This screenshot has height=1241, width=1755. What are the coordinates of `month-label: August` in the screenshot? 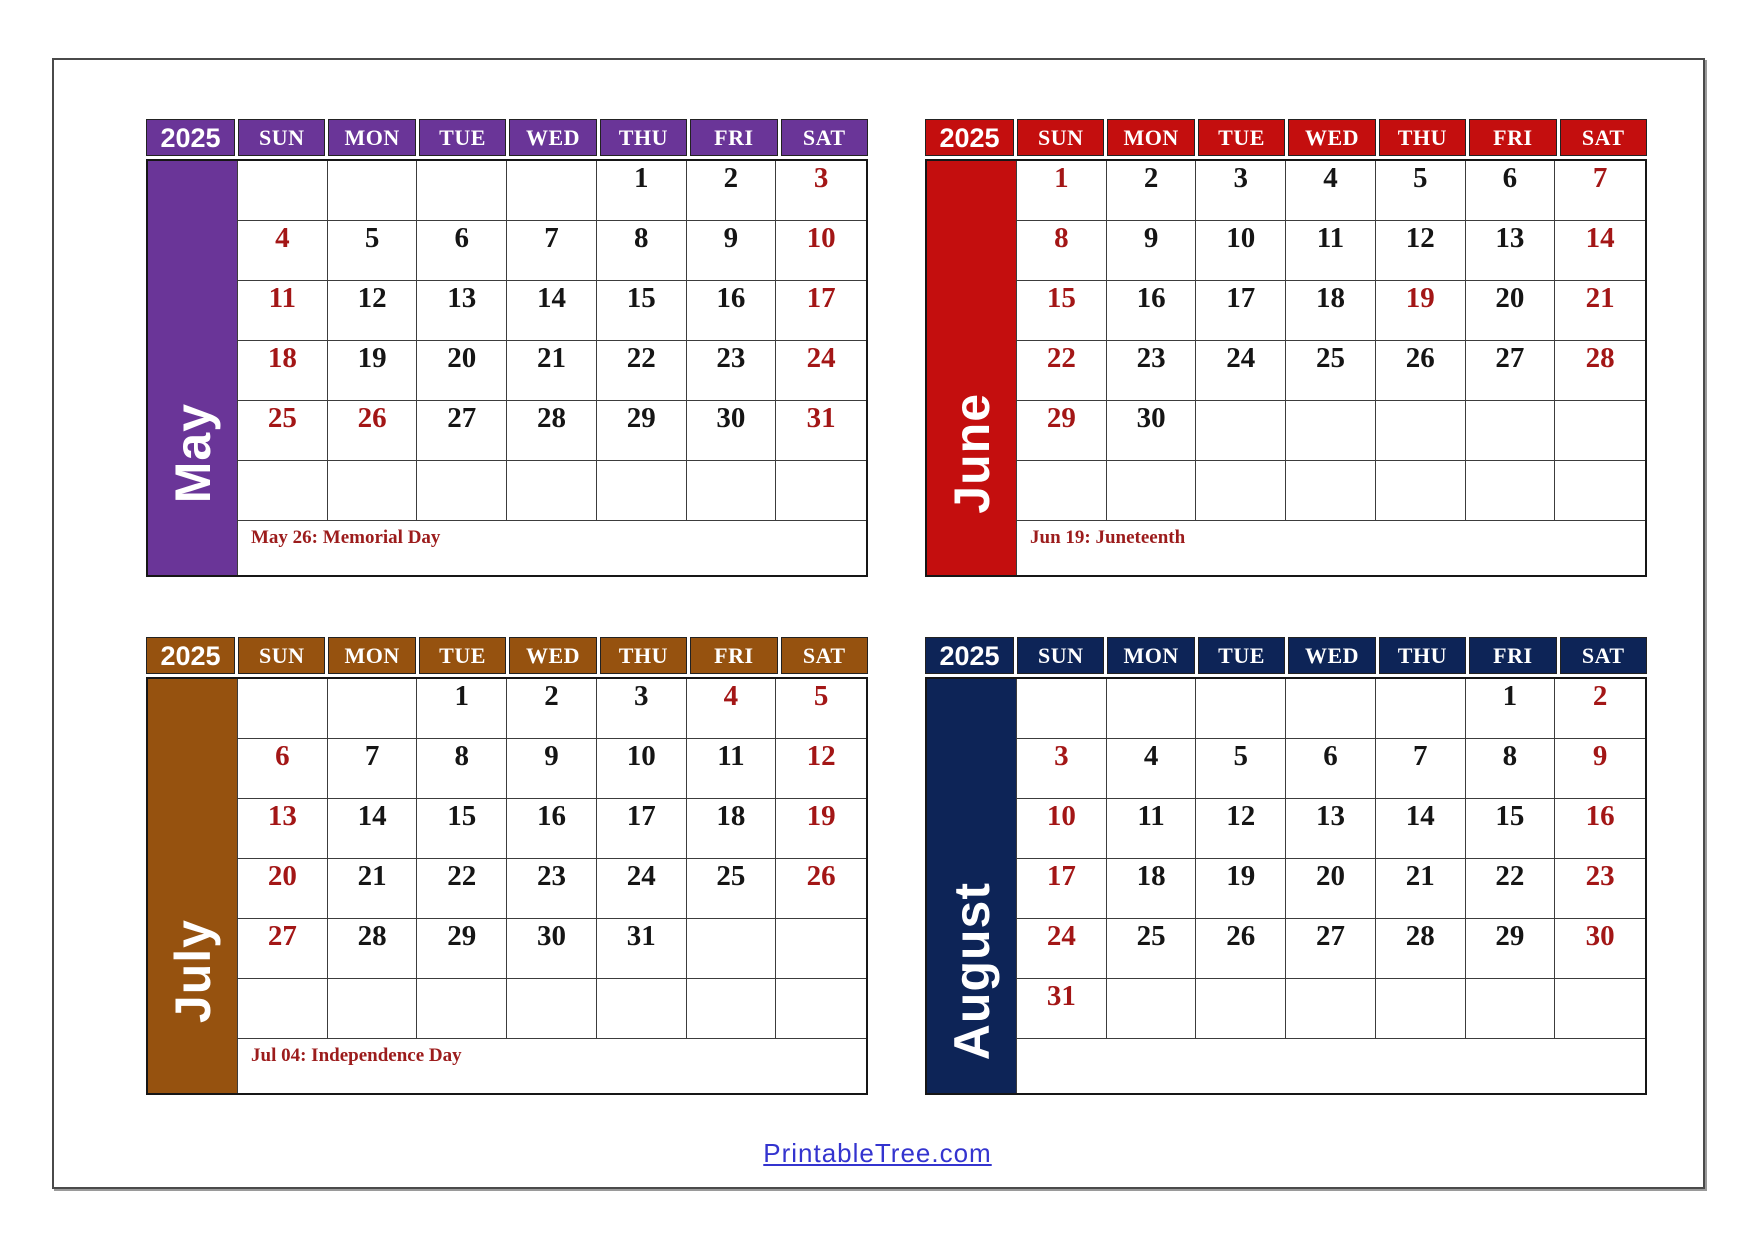 It's located at (971, 971).